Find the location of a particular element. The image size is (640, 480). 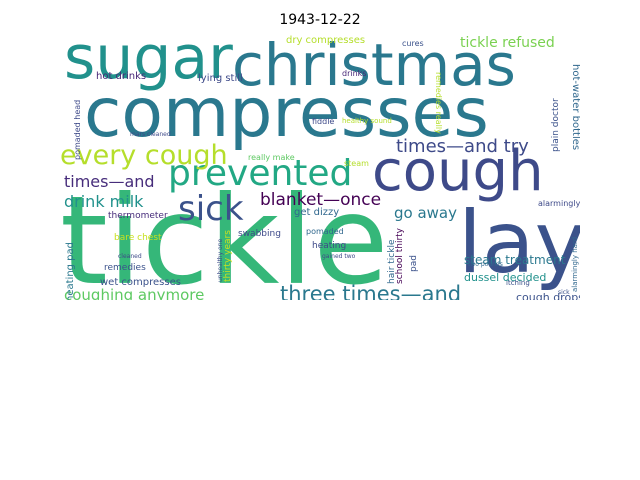

word-times-and: times—and is located at coordinates (109, 181).